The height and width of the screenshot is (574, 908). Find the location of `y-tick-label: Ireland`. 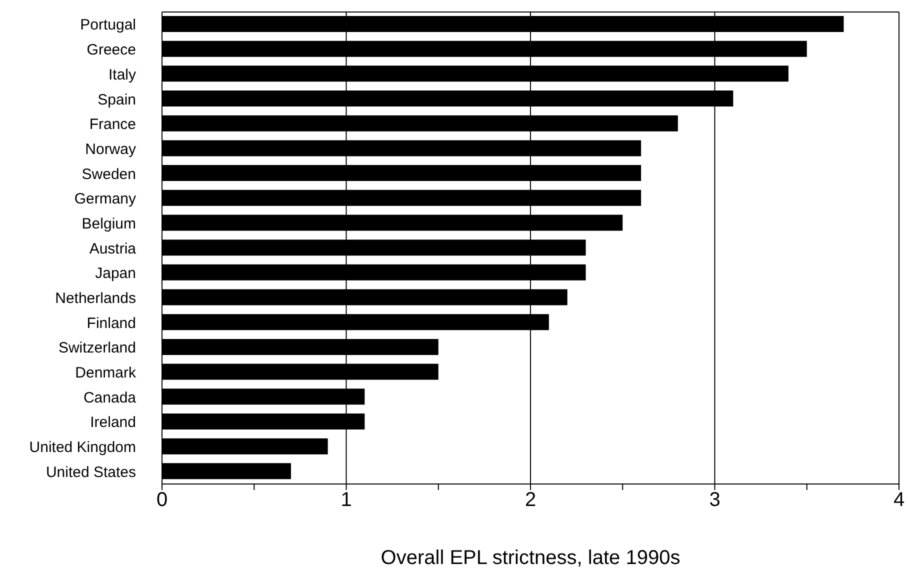

y-tick-label: Ireland is located at coordinates (113, 423).